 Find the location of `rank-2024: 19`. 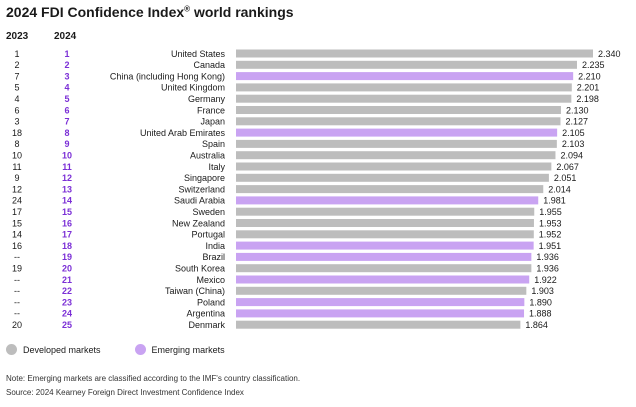

rank-2024: 19 is located at coordinates (67, 257).